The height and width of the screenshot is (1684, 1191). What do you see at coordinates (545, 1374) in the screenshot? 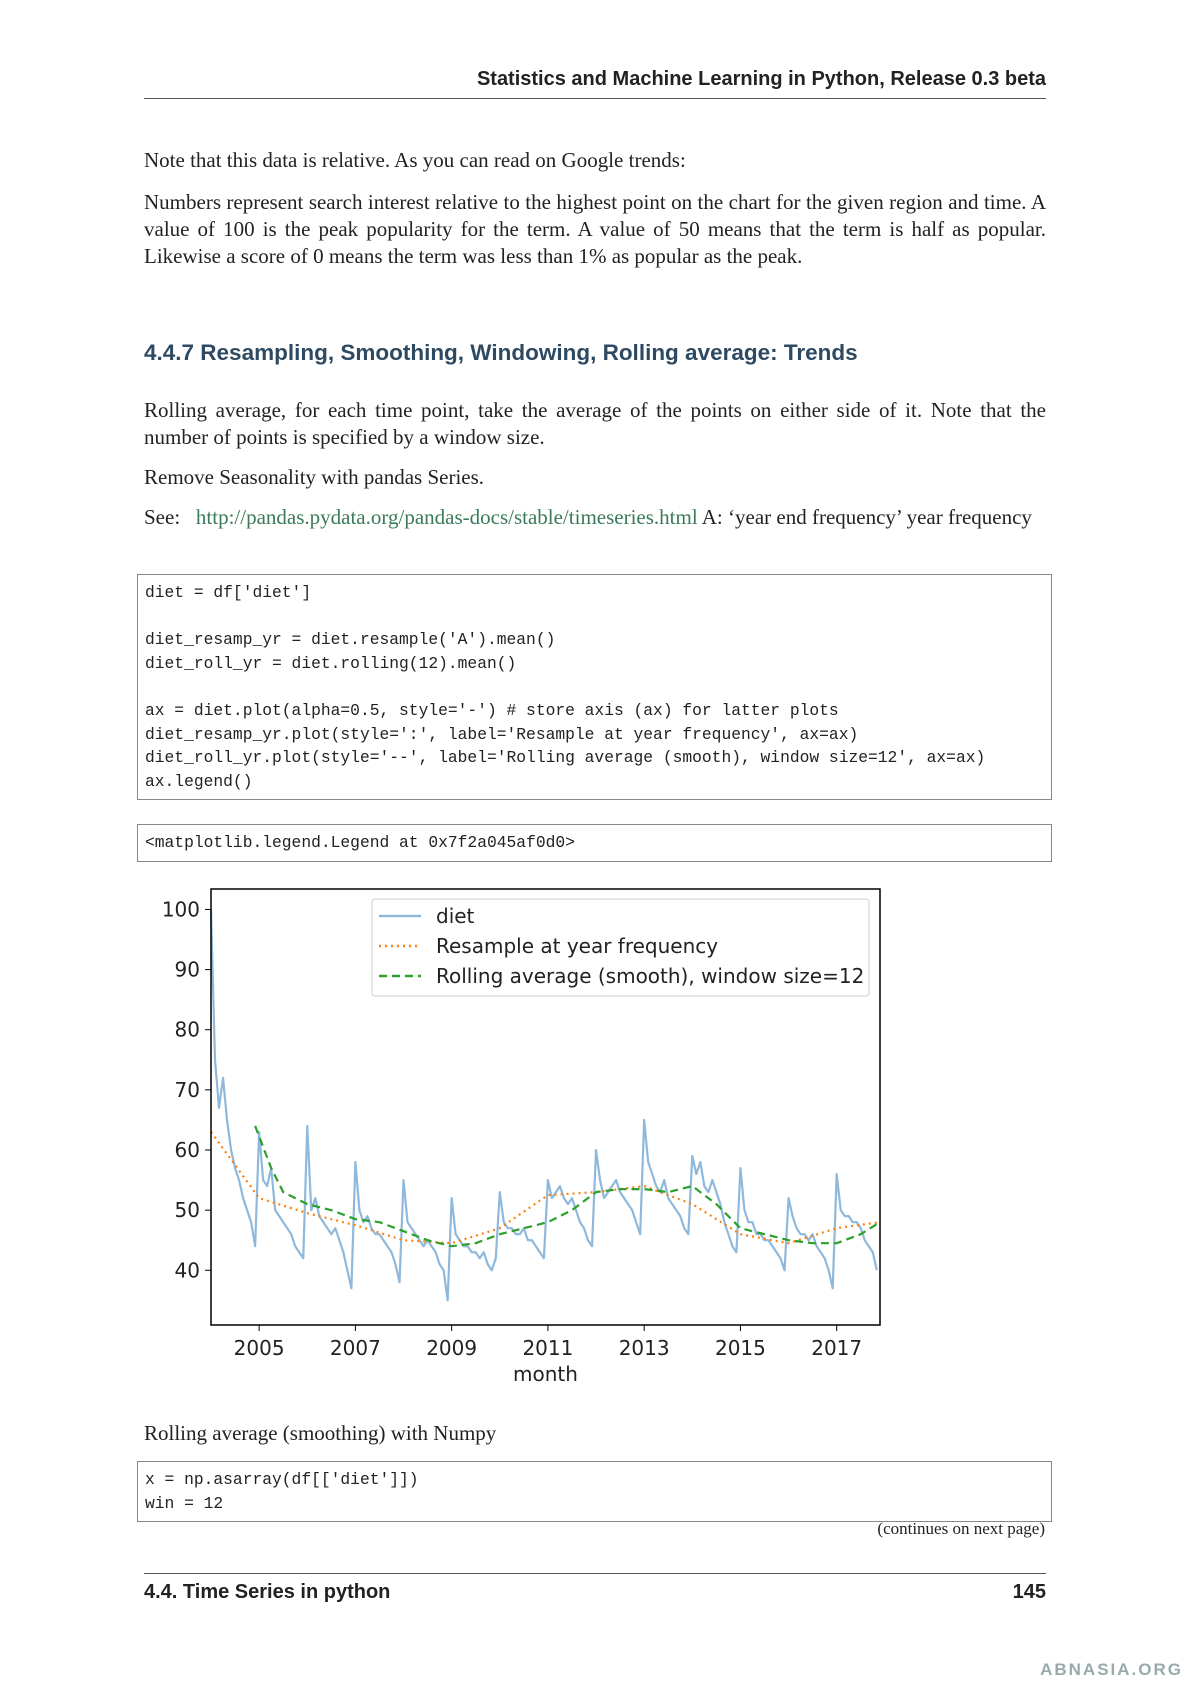
I see `x-axis-label: month` at bounding box center [545, 1374].